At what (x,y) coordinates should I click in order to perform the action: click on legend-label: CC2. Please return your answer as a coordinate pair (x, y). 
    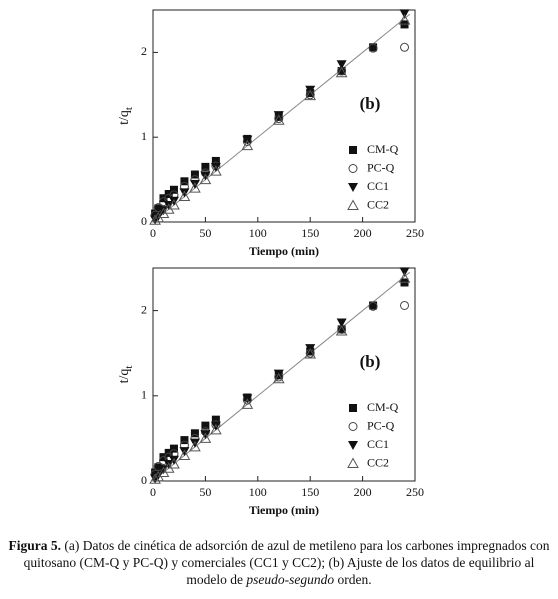
    Looking at the image, I should click on (378, 462).